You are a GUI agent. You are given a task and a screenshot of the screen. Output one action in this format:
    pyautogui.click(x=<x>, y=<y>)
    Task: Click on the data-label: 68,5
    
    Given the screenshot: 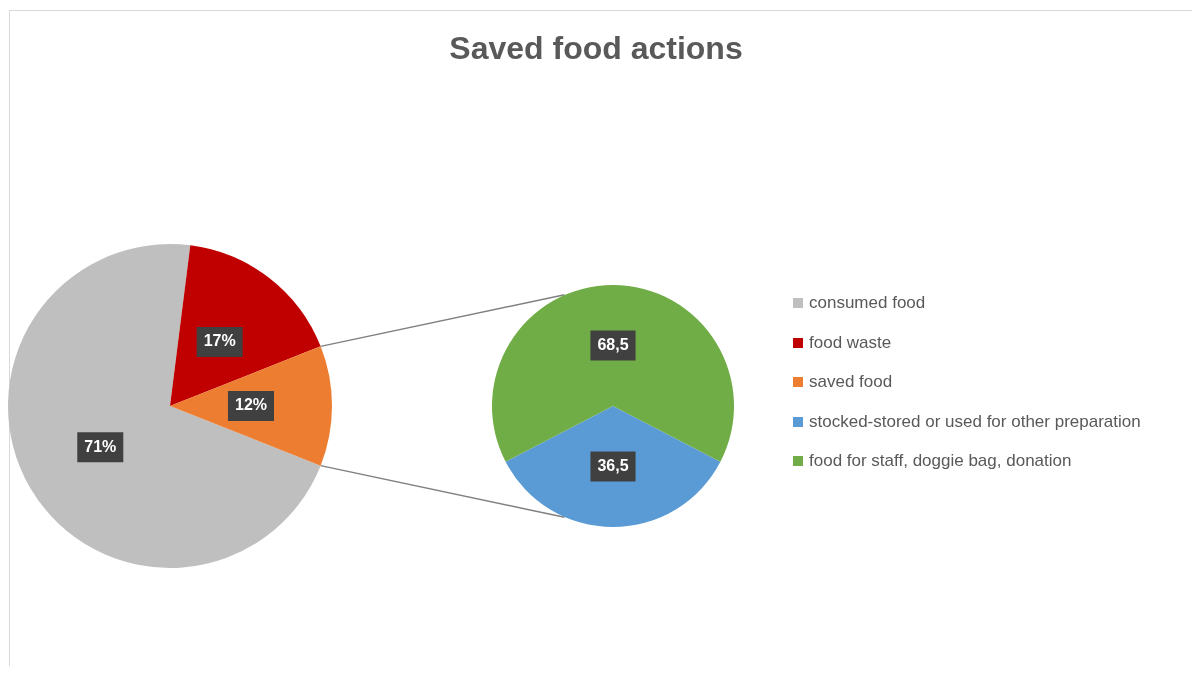 What is the action you would take?
    pyautogui.click(x=613, y=344)
    